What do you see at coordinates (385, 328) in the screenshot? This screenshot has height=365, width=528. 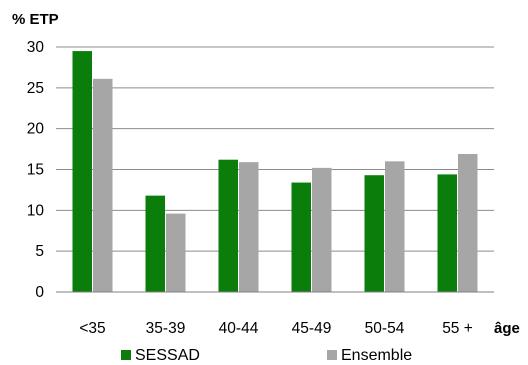 I see `x-tick-label: 50-54` at bounding box center [385, 328].